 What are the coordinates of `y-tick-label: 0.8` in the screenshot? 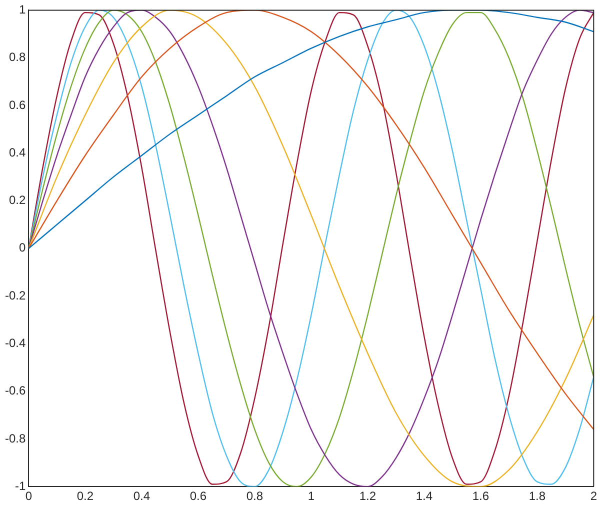 It's located at (17, 57).